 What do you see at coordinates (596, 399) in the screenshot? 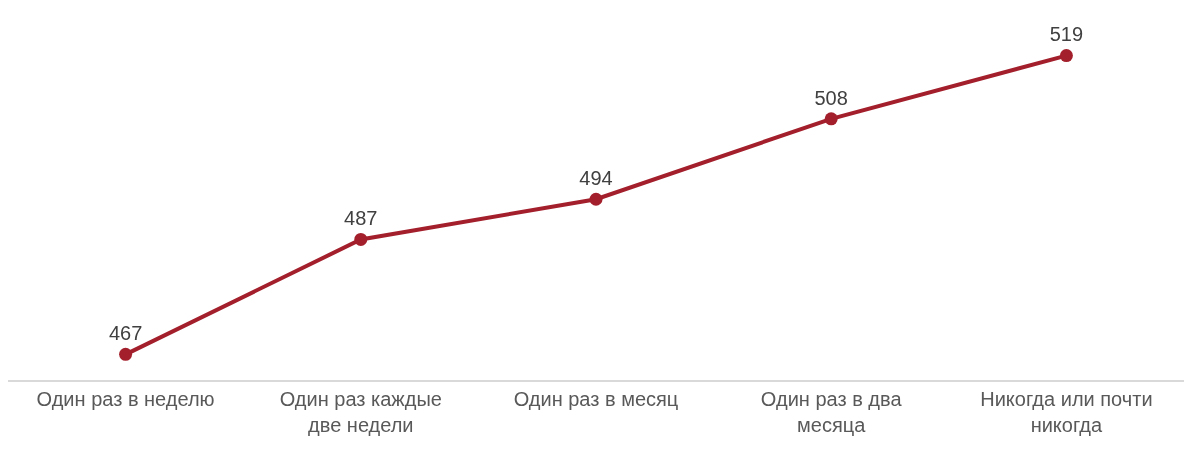
I see `x-tick-label: Один раз в месяц` at bounding box center [596, 399].